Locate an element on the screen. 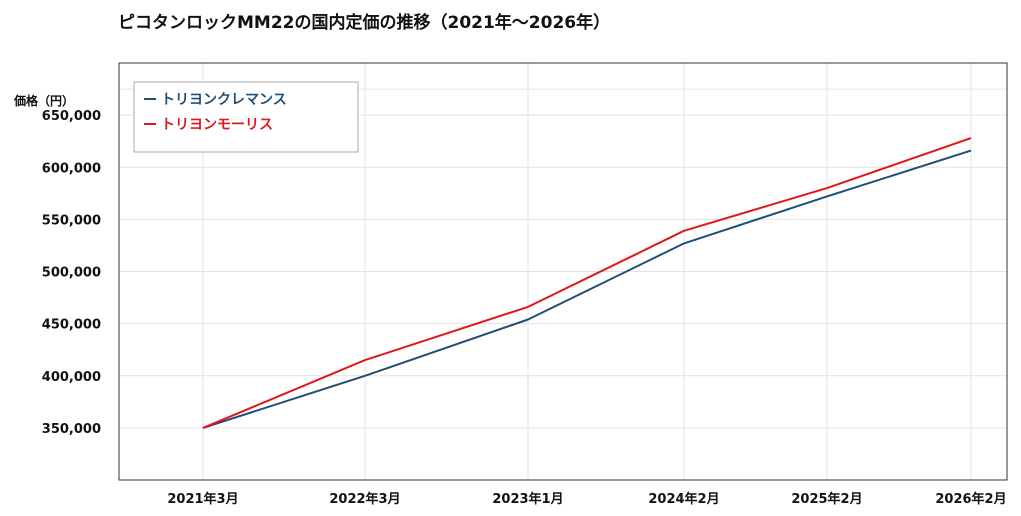 This screenshot has width=1021, height=516. chart-title: ピコタンロックMM22の国内定価の推移（2021年～2026年） is located at coordinates (364, 22).